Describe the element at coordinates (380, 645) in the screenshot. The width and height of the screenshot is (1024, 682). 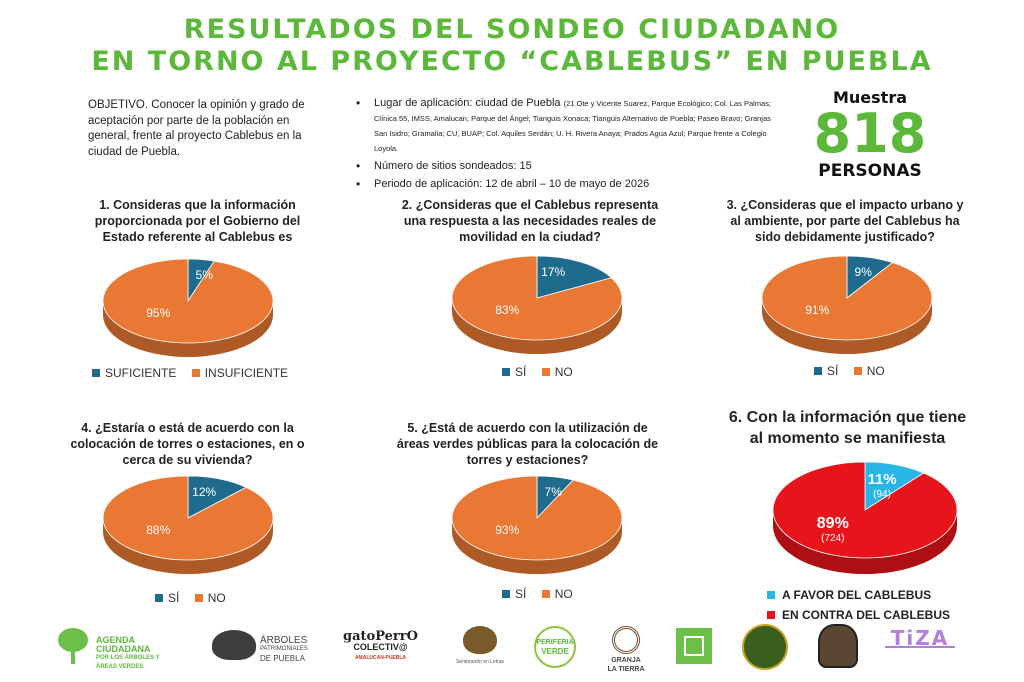
I see `logo-gato-perro: gatoPerrO COLECTIV@ AMALUCAN-PUEBLA` at that location.